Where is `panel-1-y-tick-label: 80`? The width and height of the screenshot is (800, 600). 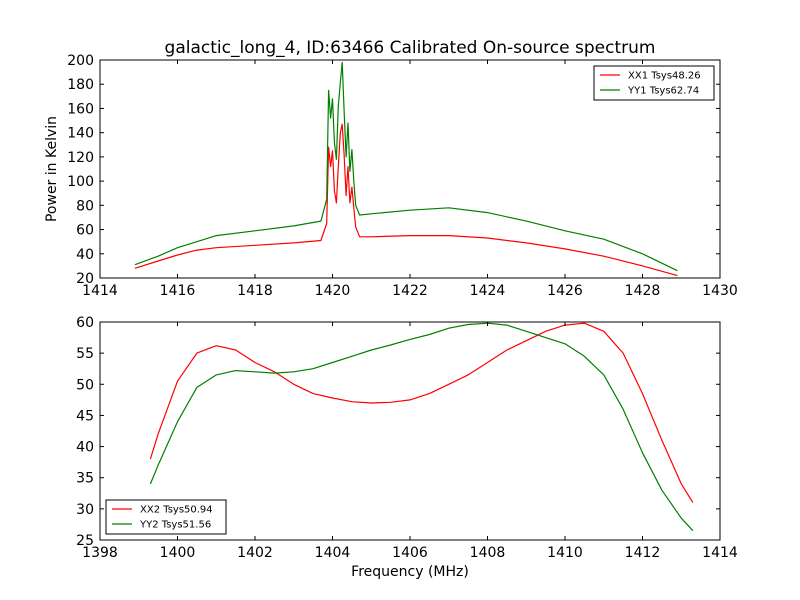 panel-1-y-tick-label: 80 is located at coordinates (85, 206).